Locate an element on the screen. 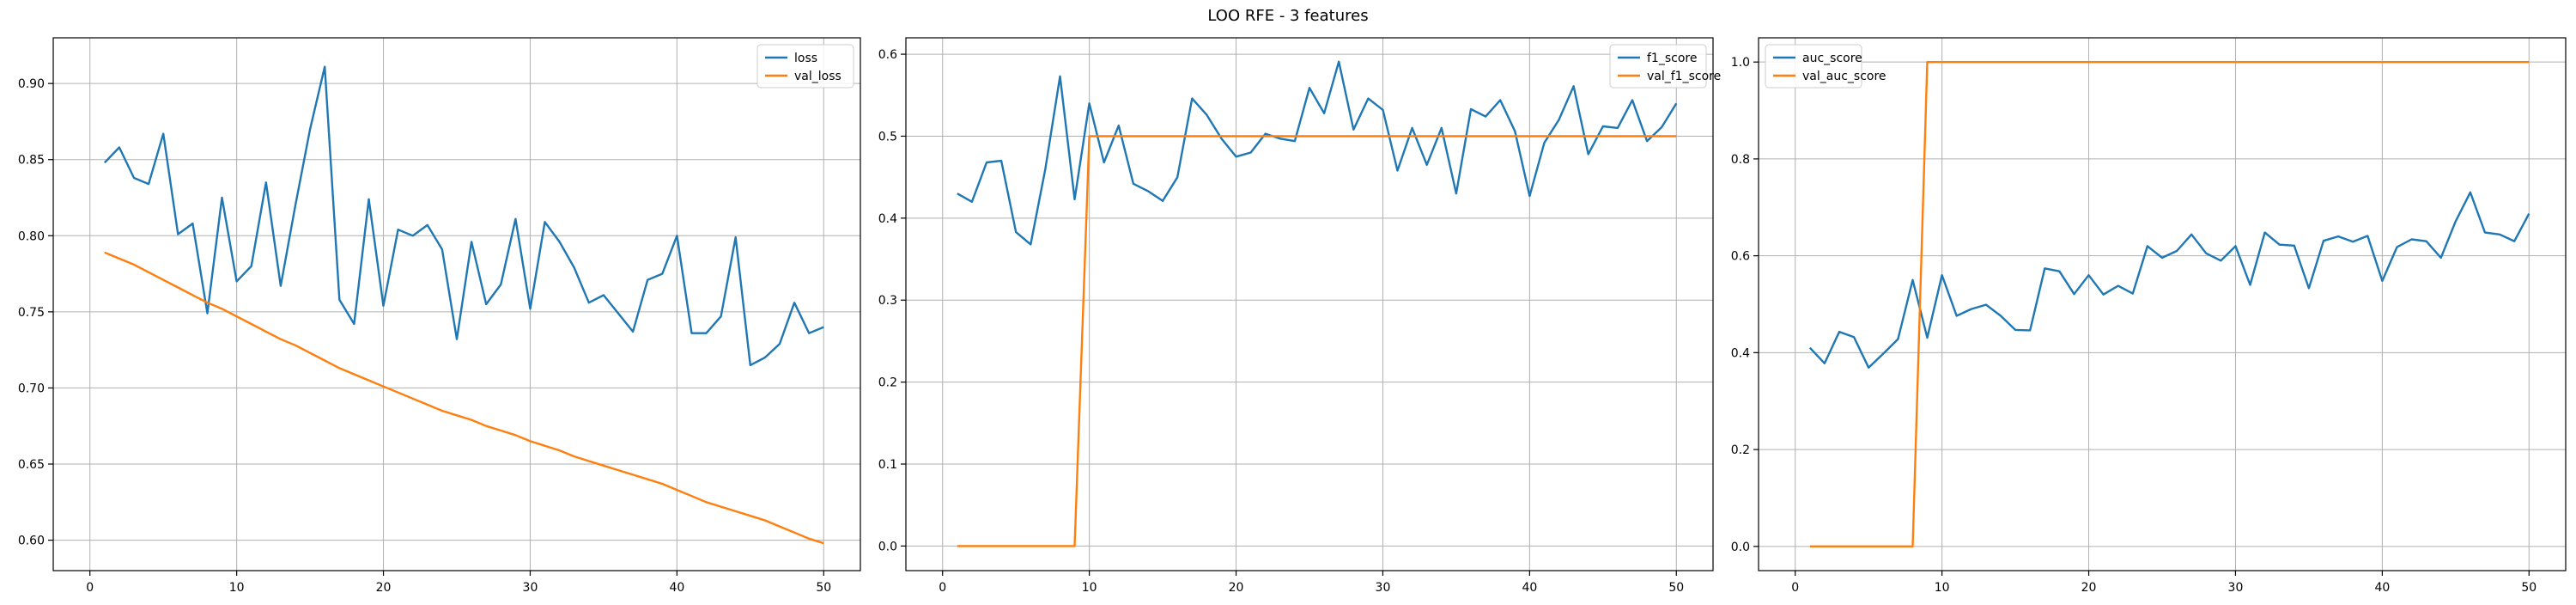  y-tick-label: 1.0 is located at coordinates (1740, 63).